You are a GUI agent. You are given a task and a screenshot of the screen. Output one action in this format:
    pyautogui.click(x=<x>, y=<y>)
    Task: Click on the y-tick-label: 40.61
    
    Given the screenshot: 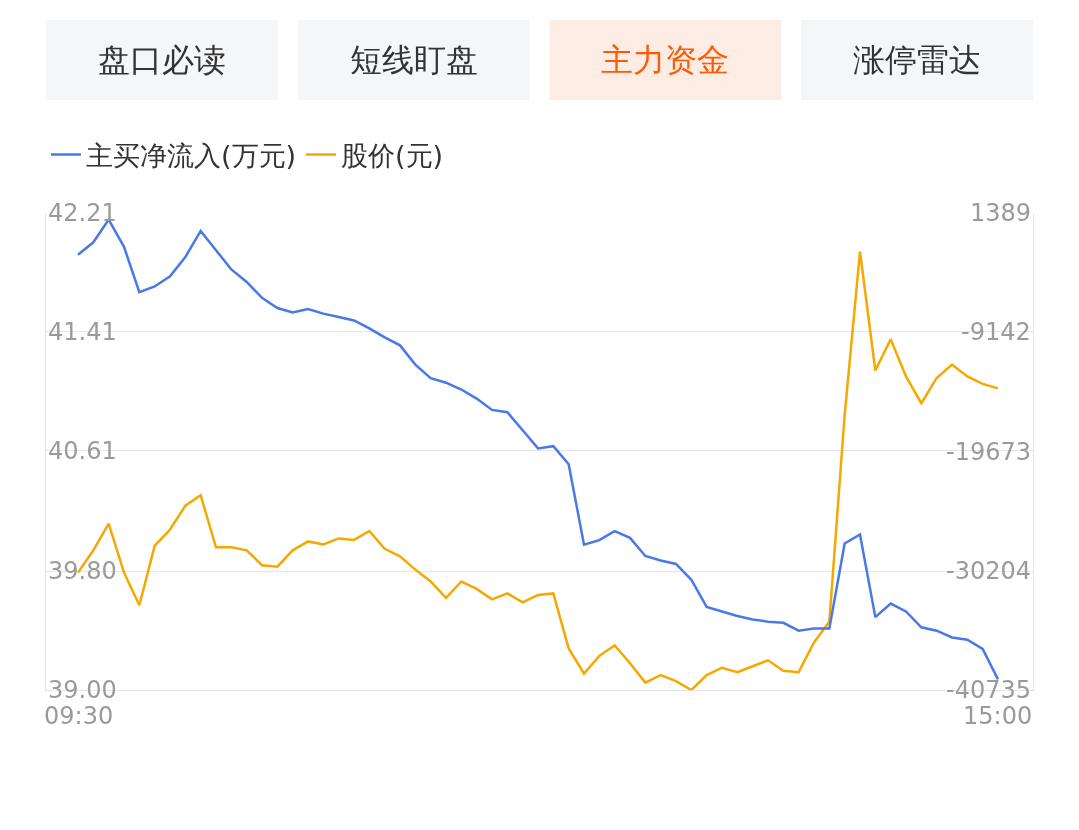 What is the action you would take?
    pyautogui.click(x=82, y=451)
    